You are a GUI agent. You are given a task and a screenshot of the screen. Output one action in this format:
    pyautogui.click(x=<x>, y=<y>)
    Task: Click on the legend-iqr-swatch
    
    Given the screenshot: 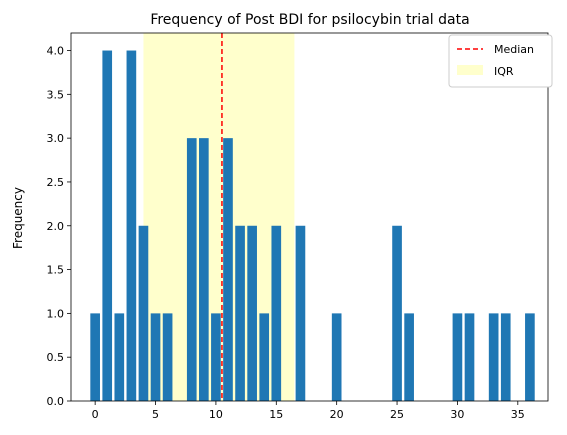 What is the action you would take?
    pyautogui.click(x=470, y=70)
    